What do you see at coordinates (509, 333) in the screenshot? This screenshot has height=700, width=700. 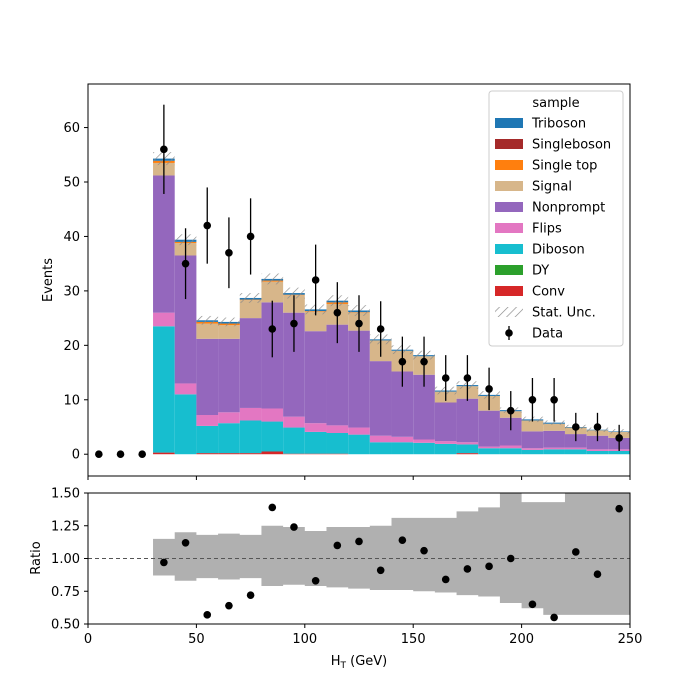 I see `legend-data-marker` at bounding box center [509, 333].